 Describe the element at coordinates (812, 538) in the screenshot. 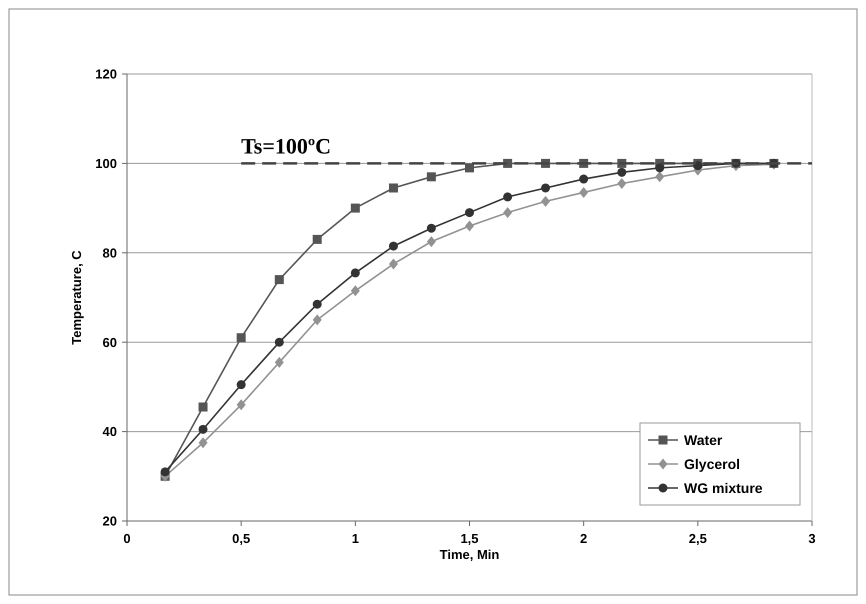

I see `x-tick-label: 3` at that location.